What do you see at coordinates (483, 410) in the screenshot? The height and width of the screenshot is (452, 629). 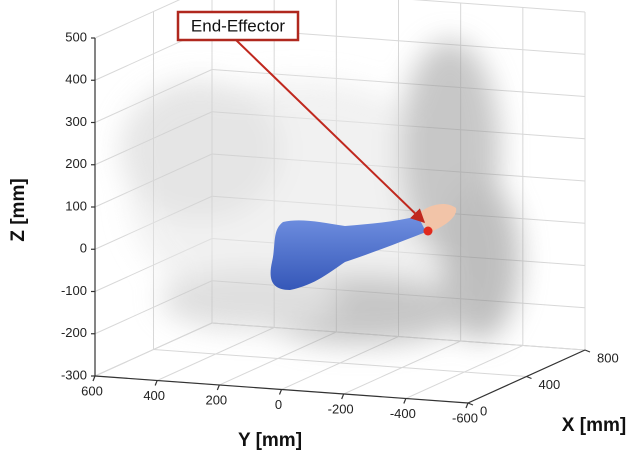 I see `x-tick-label: 0` at bounding box center [483, 410].